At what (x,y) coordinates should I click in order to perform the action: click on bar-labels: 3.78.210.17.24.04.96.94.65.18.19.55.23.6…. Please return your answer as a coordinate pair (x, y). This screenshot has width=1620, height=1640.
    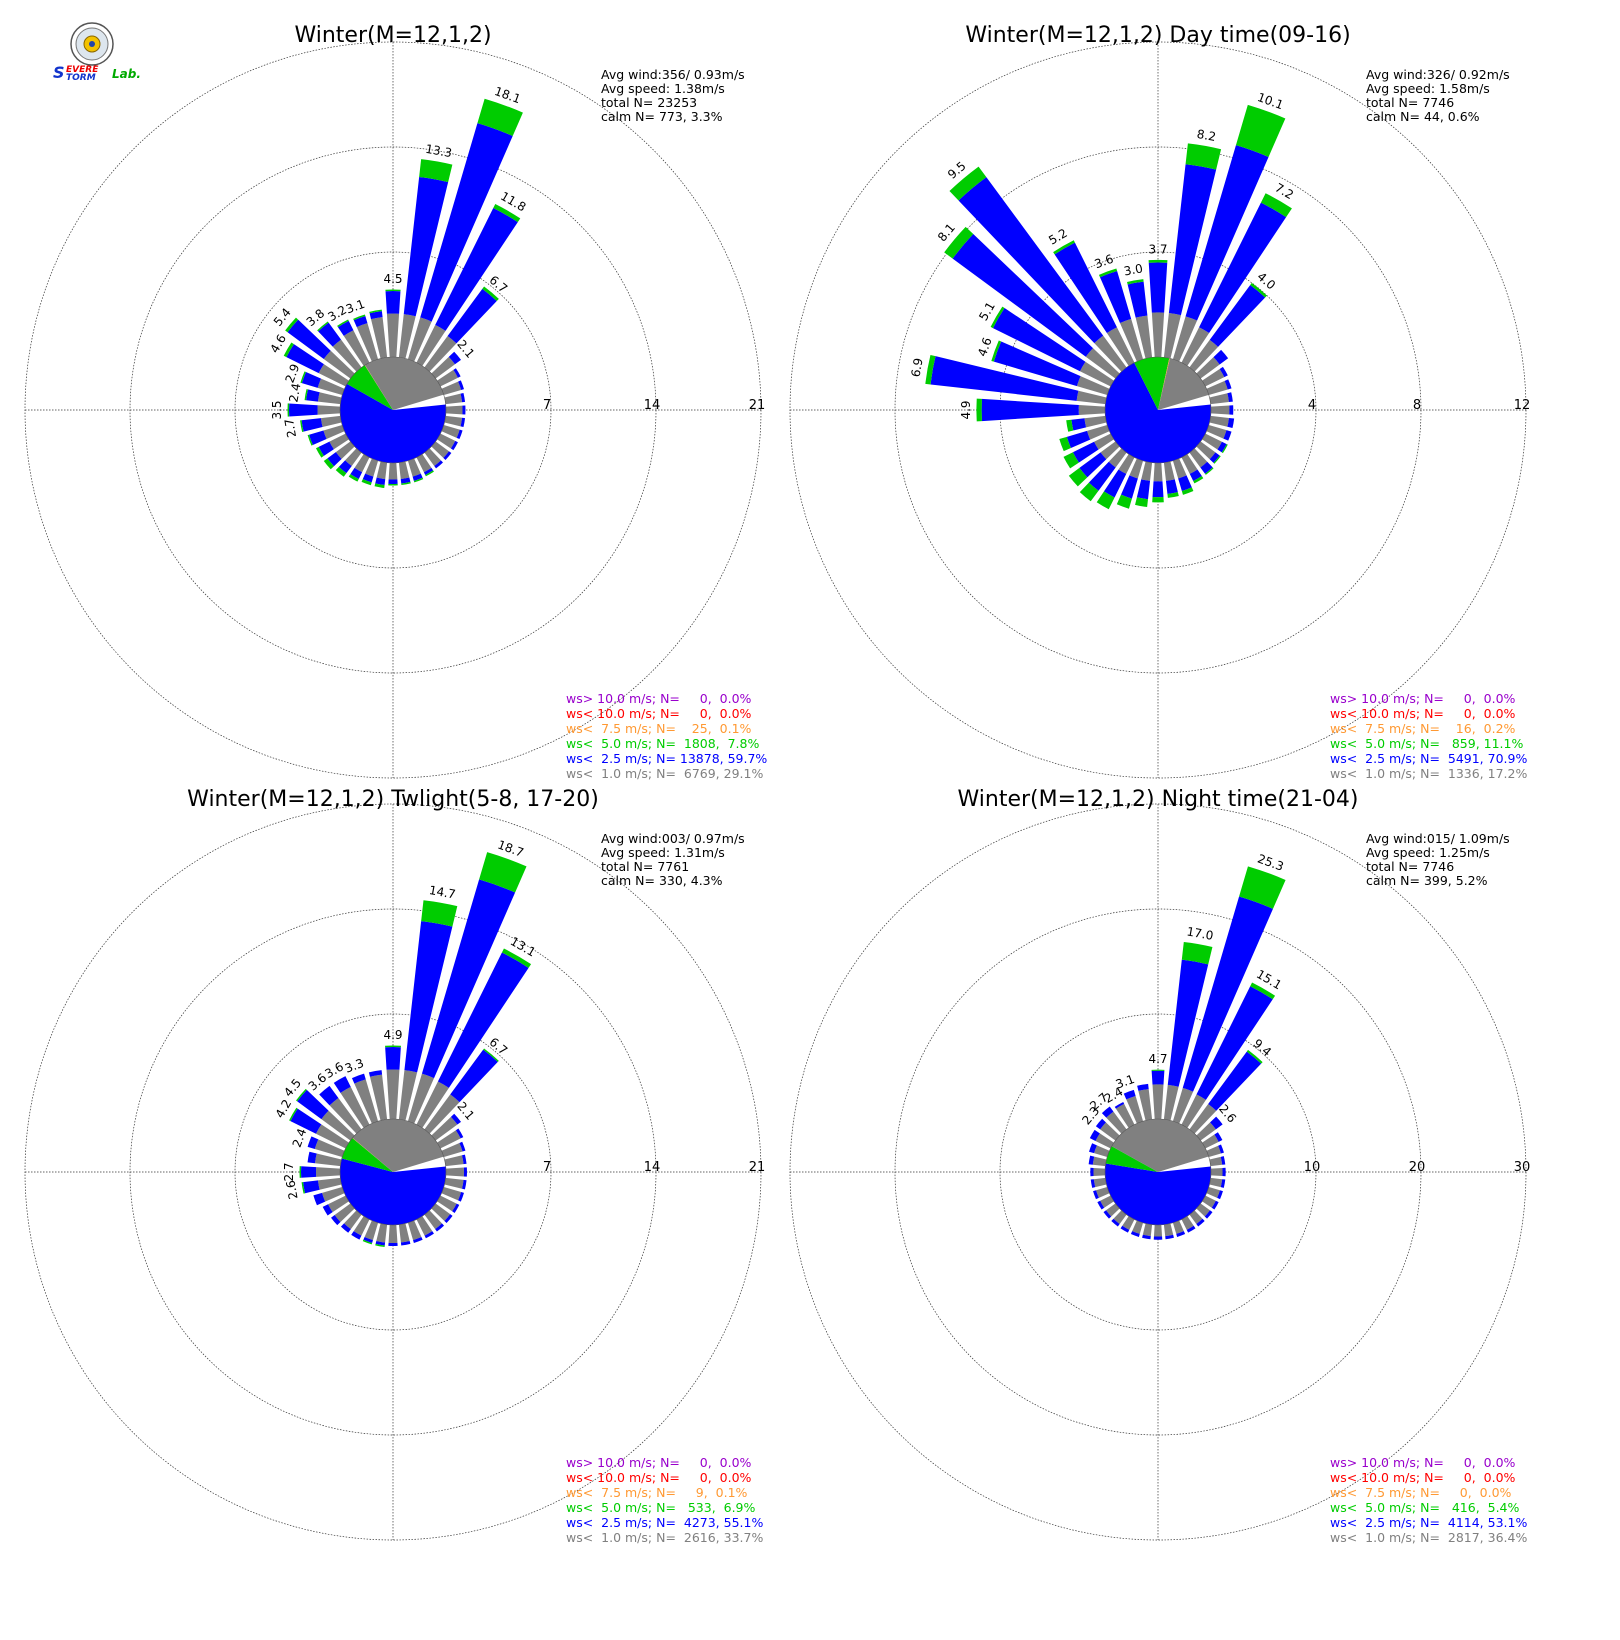
    Looking at the image, I should click on (1102, 255).